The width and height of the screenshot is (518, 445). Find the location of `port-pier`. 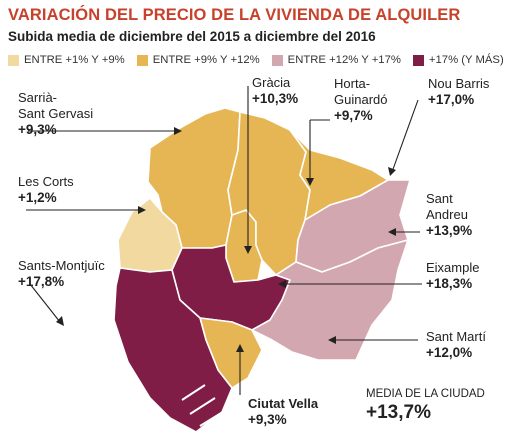

port-pier is located at coordinates (204, 405).